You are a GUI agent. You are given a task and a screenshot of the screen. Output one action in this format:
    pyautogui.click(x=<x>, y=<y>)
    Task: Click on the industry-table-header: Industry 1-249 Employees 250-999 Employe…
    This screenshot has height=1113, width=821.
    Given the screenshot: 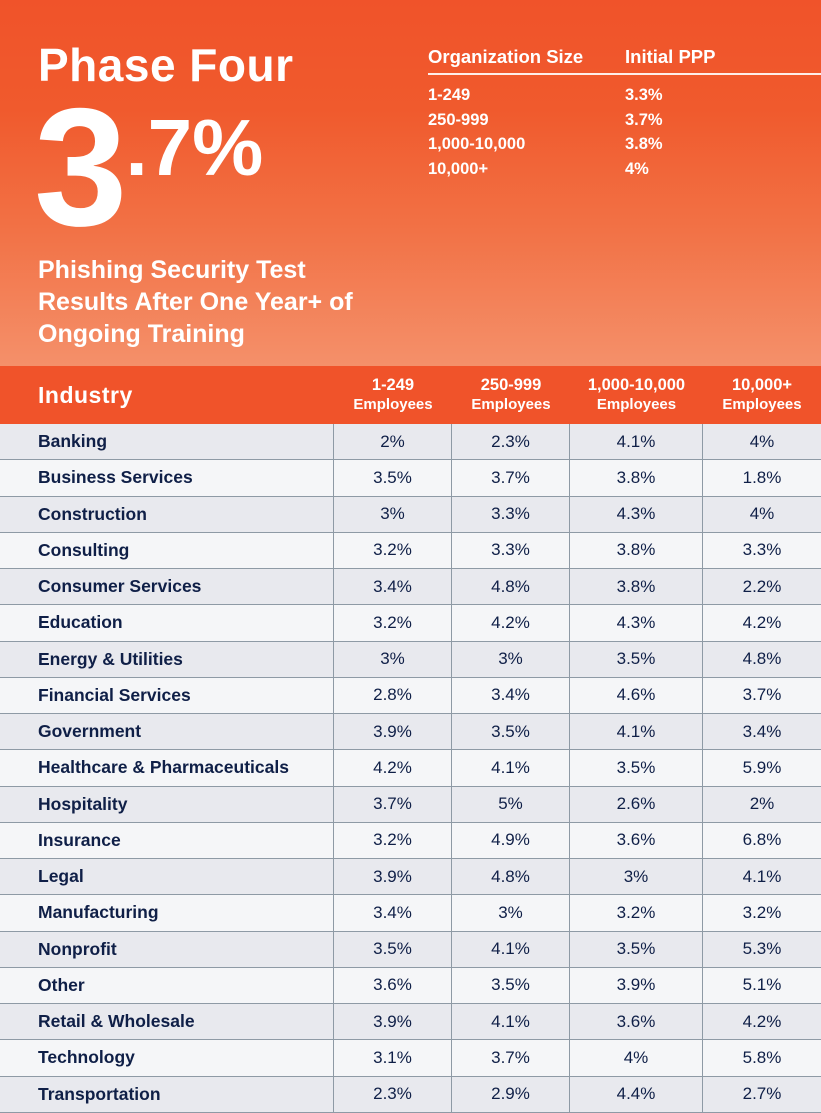 What is the action you would take?
    pyautogui.click(x=410, y=395)
    